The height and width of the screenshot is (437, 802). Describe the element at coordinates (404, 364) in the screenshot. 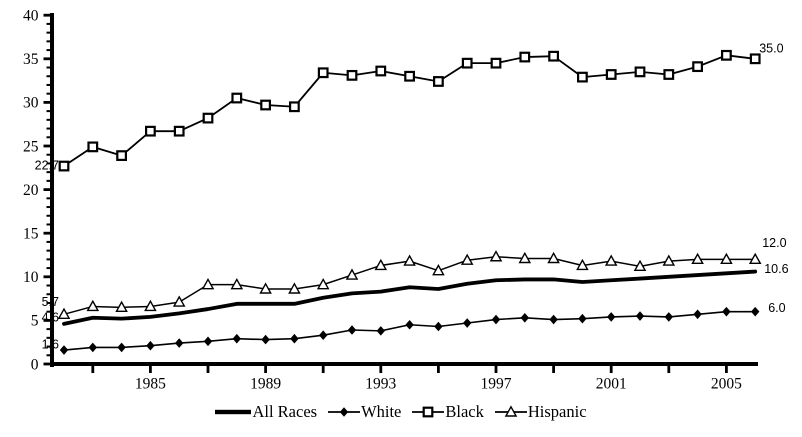

I see `x-axis-line` at that location.